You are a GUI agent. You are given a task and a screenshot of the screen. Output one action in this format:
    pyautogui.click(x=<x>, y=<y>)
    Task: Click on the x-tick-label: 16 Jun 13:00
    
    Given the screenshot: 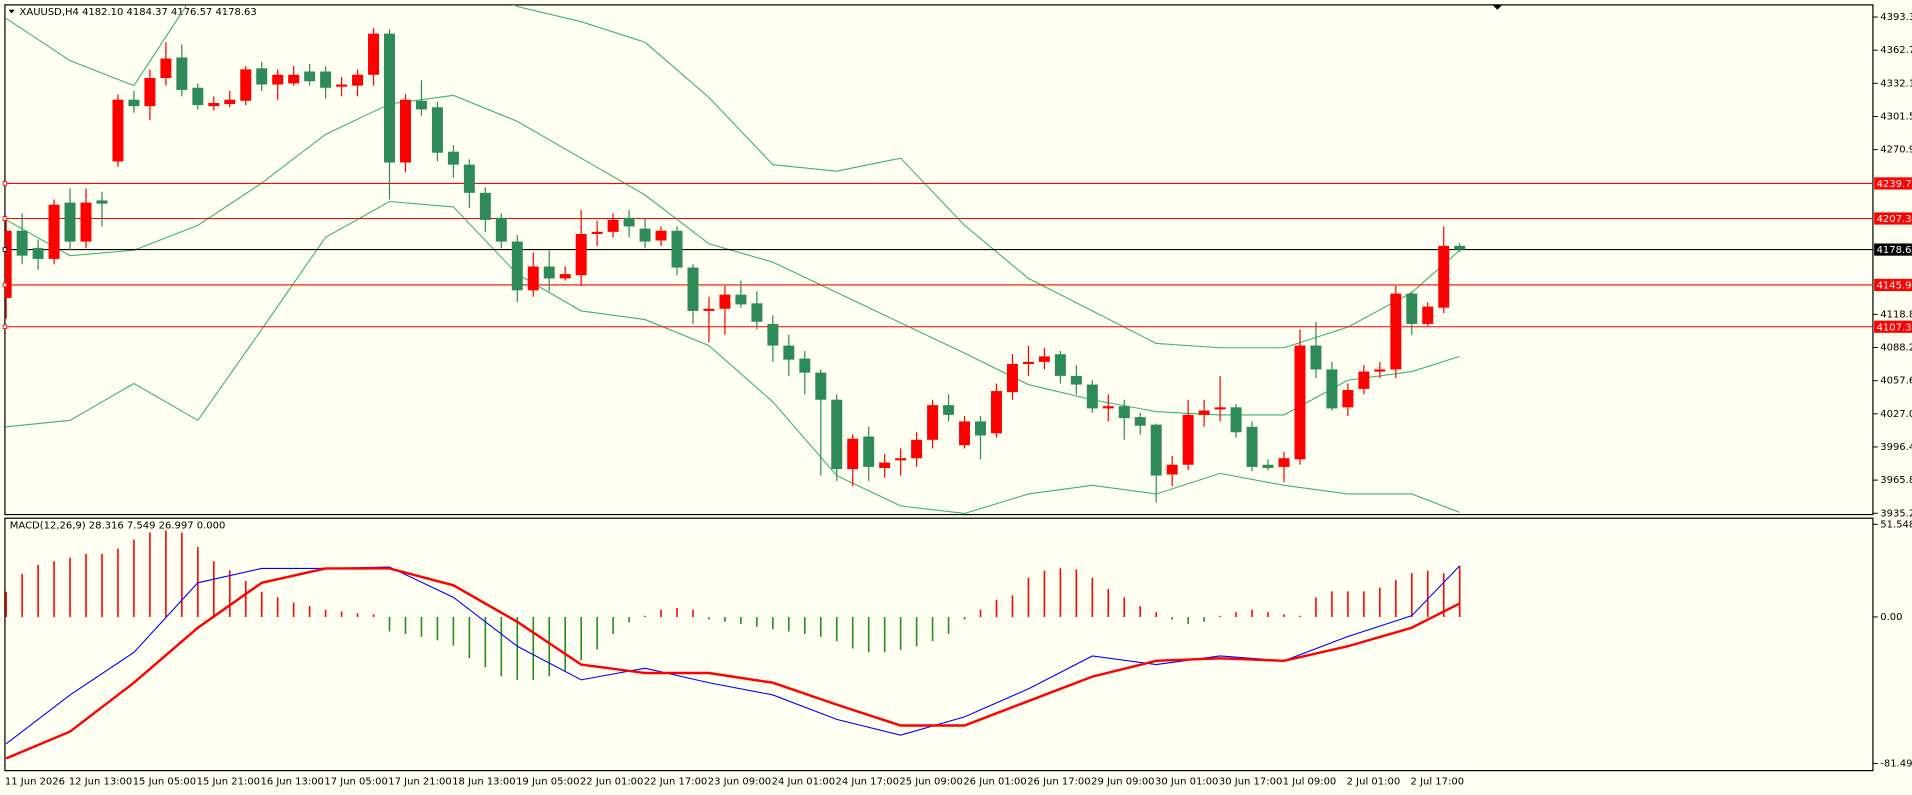 What is the action you would take?
    pyautogui.click(x=291, y=782)
    